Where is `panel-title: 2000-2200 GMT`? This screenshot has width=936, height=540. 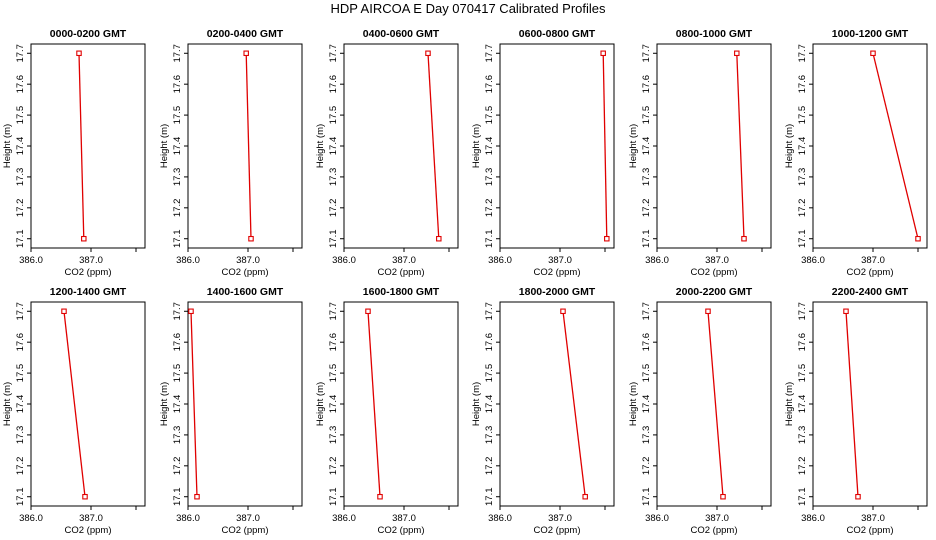 panel-title: 2000-2200 GMT is located at coordinates (714, 292).